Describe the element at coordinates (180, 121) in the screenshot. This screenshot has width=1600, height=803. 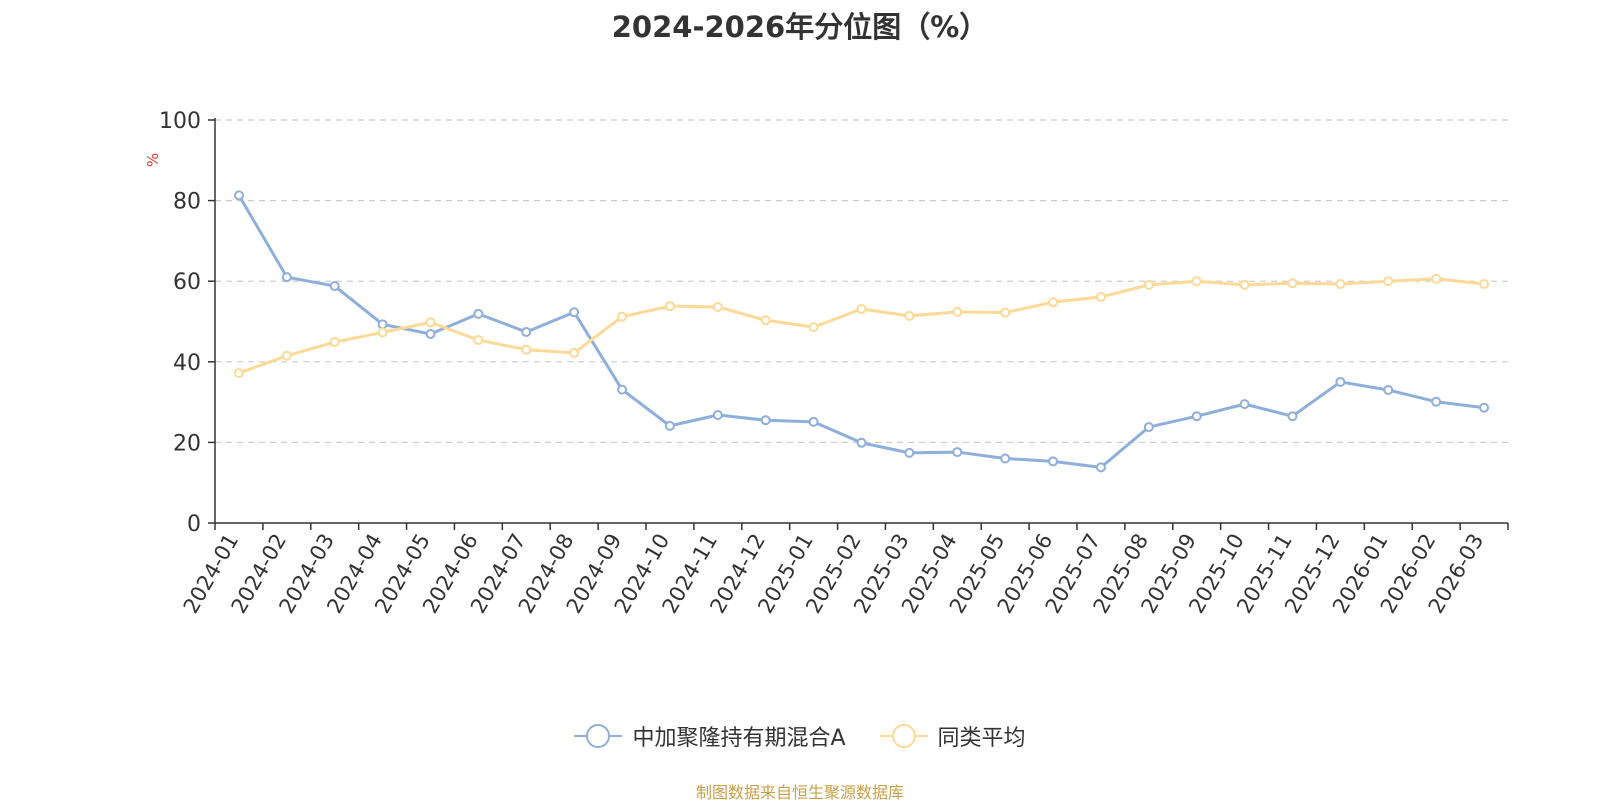
I see `y-tick-label-5: 100` at that location.